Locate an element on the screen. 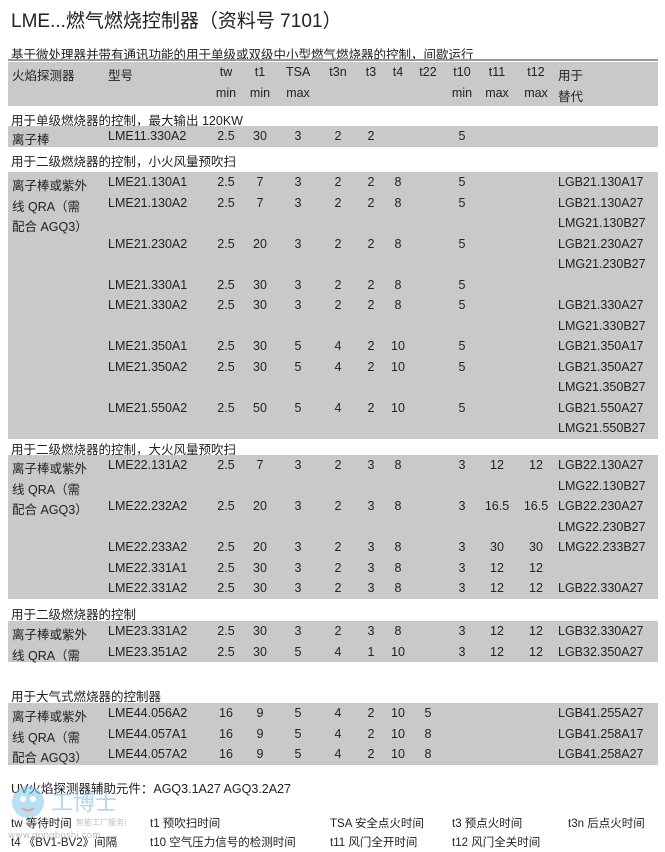 This screenshot has height=852, width=665. table-row: 配合 AGQ3） LME44.057A2 16 9 5 4 2 10 8 LGB41.258A27 is located at coordinates (333, 754).